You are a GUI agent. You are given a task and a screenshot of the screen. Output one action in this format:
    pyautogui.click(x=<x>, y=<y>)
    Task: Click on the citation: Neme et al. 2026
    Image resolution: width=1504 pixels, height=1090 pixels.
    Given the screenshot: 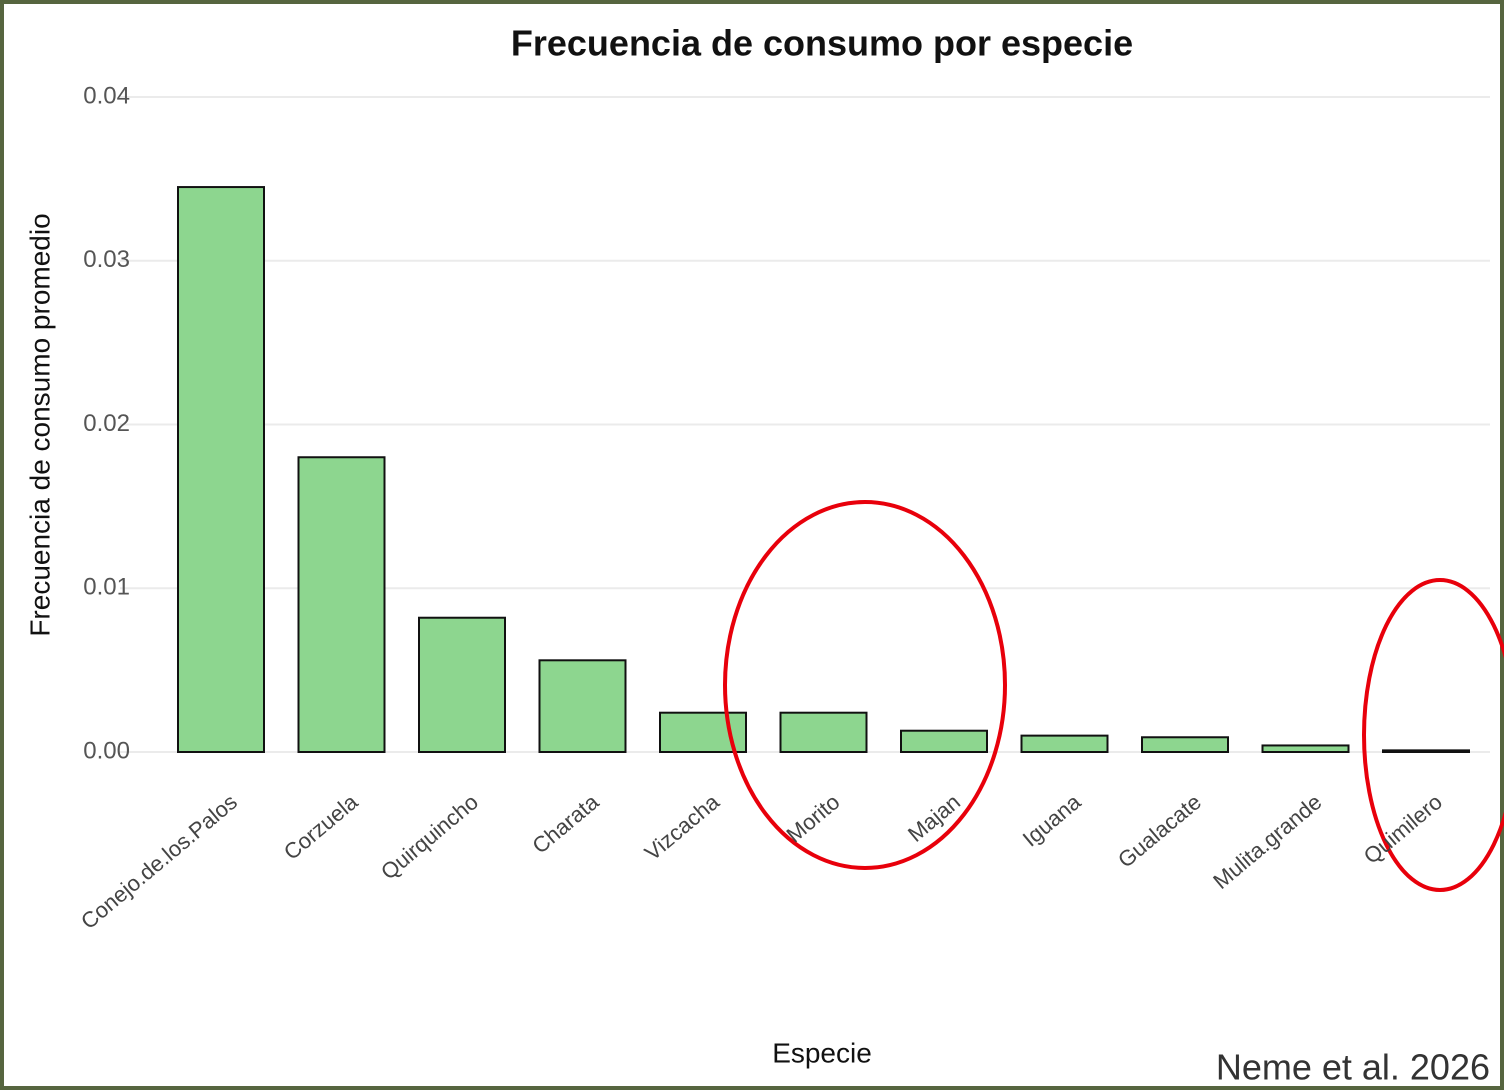 What is the action you would take?
    pyautogui.click(x=1353, y=1067)
    